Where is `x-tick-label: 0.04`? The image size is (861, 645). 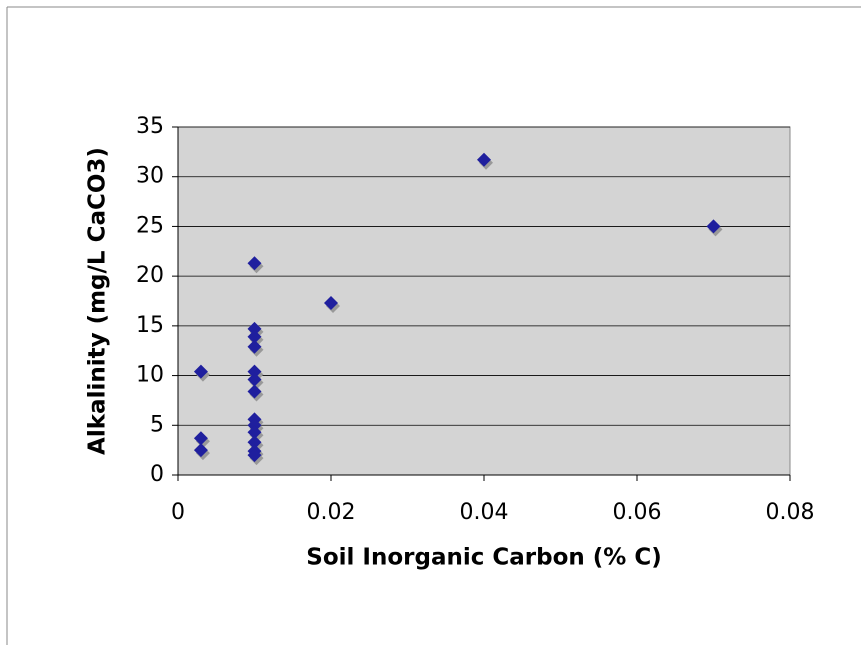
x-tick-label: 0.04 is located at coordinates (484, 512).